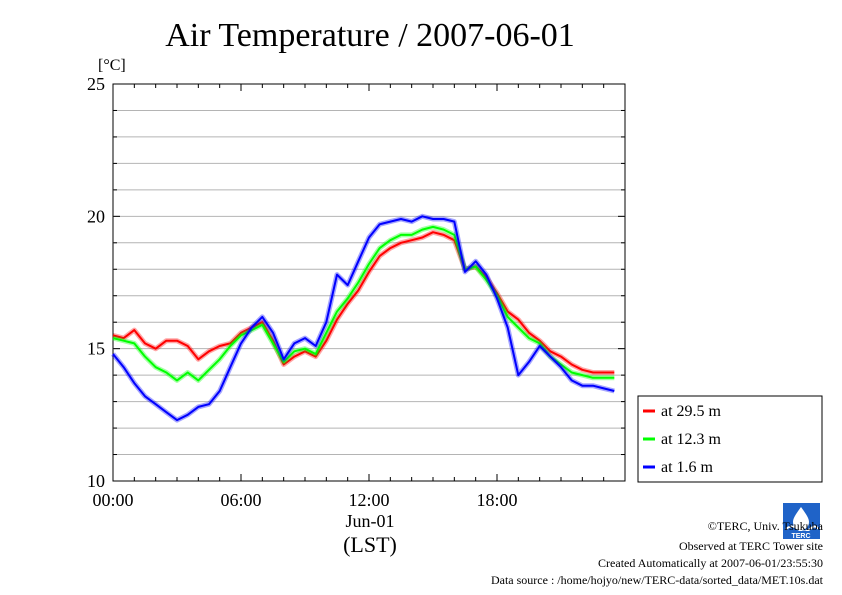  What do you see at coordinates (370, 521) in the screenshot?
I see `date-label: Jun-01` at bounding box center [370, 521].